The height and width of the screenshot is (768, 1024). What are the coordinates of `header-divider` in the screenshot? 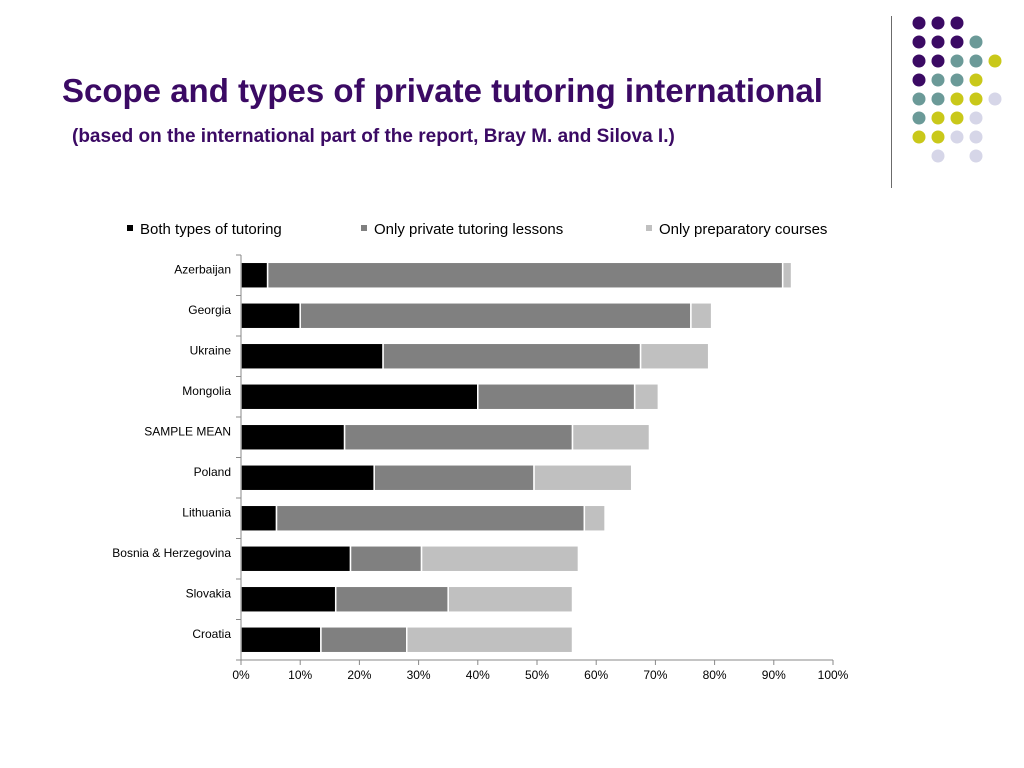 It's located at (891, 102).